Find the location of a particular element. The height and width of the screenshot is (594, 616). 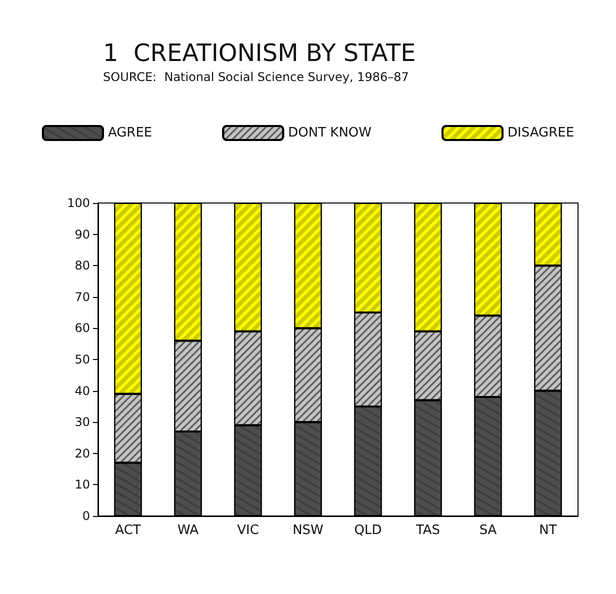

y-tick-label: 70 is located at coordinates (82, 297).